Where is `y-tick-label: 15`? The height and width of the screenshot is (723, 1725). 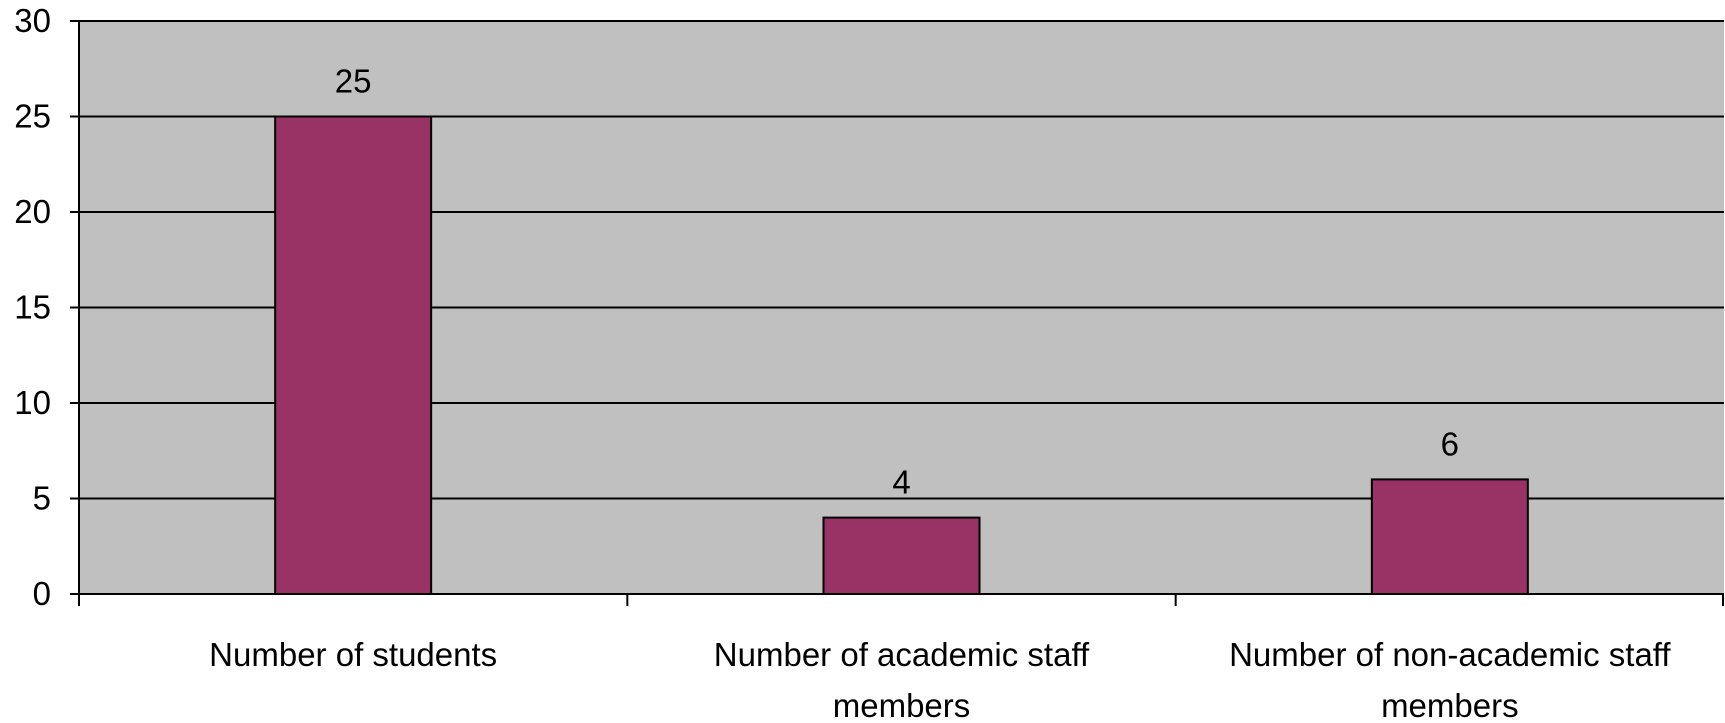
y-tick-label: 15 is located at coordinates (32, 307).